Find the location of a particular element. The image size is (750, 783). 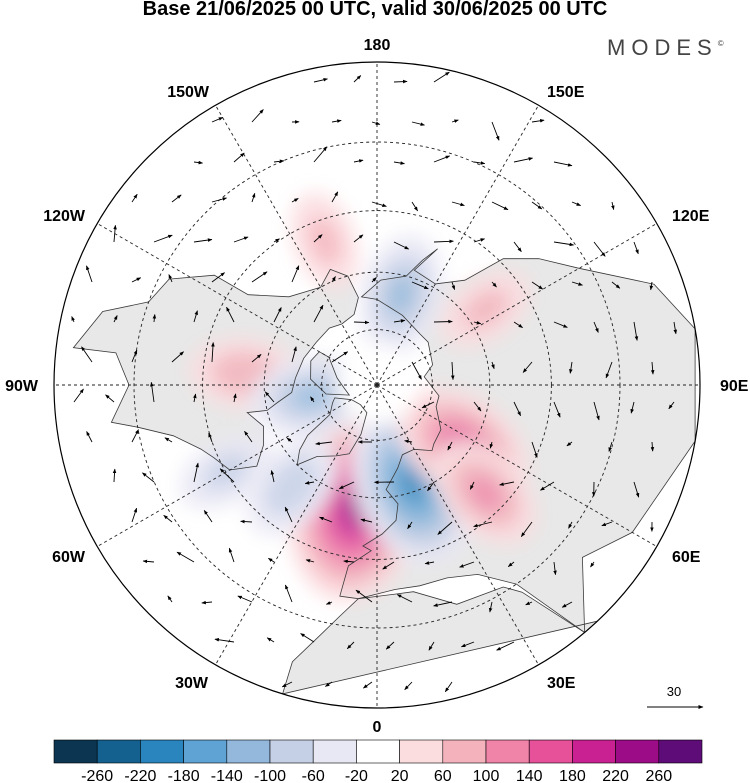

colorbar-label: 180 is located at coordinates (572, 775).